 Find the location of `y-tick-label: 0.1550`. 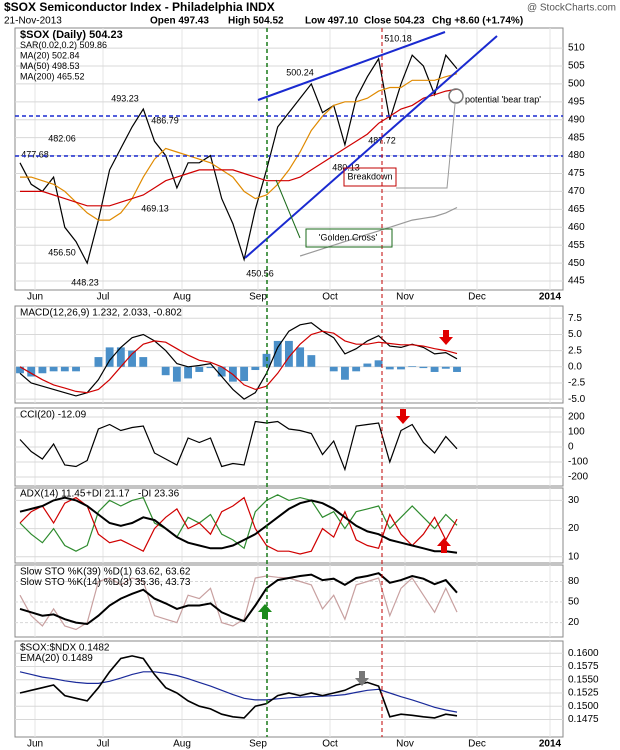

y-tick-label: 0.1550 is located at coordinates (583, 679).